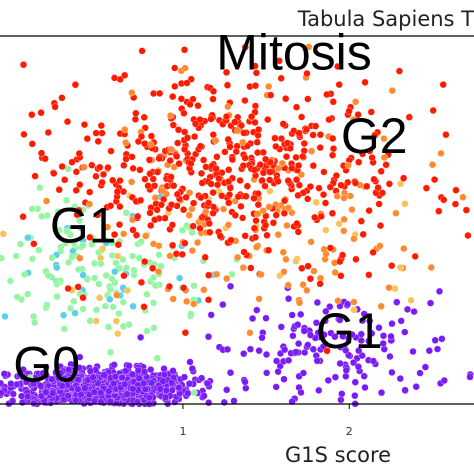  I want to click on phase-label: G1, so click(83, 225).